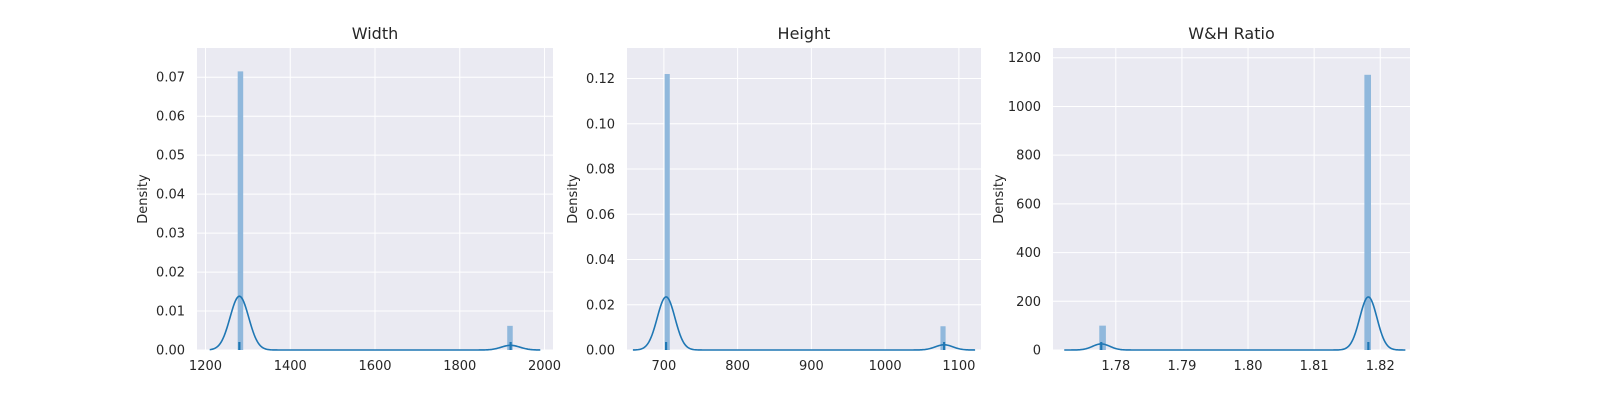  Describe the element at coordinates (1231, 33) in the screenshot. I see `chart-title: W&H Ratio` at that location.